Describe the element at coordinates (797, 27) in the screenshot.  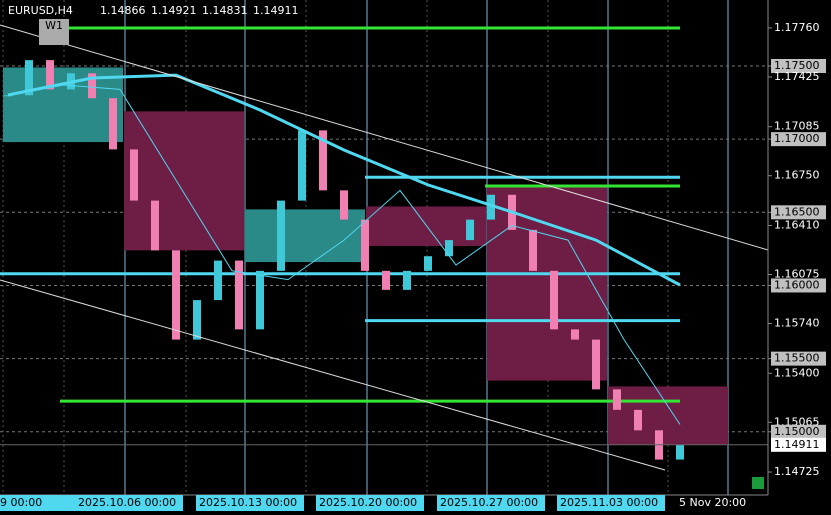
I see `y-tick-label: 1.17760` at that location.